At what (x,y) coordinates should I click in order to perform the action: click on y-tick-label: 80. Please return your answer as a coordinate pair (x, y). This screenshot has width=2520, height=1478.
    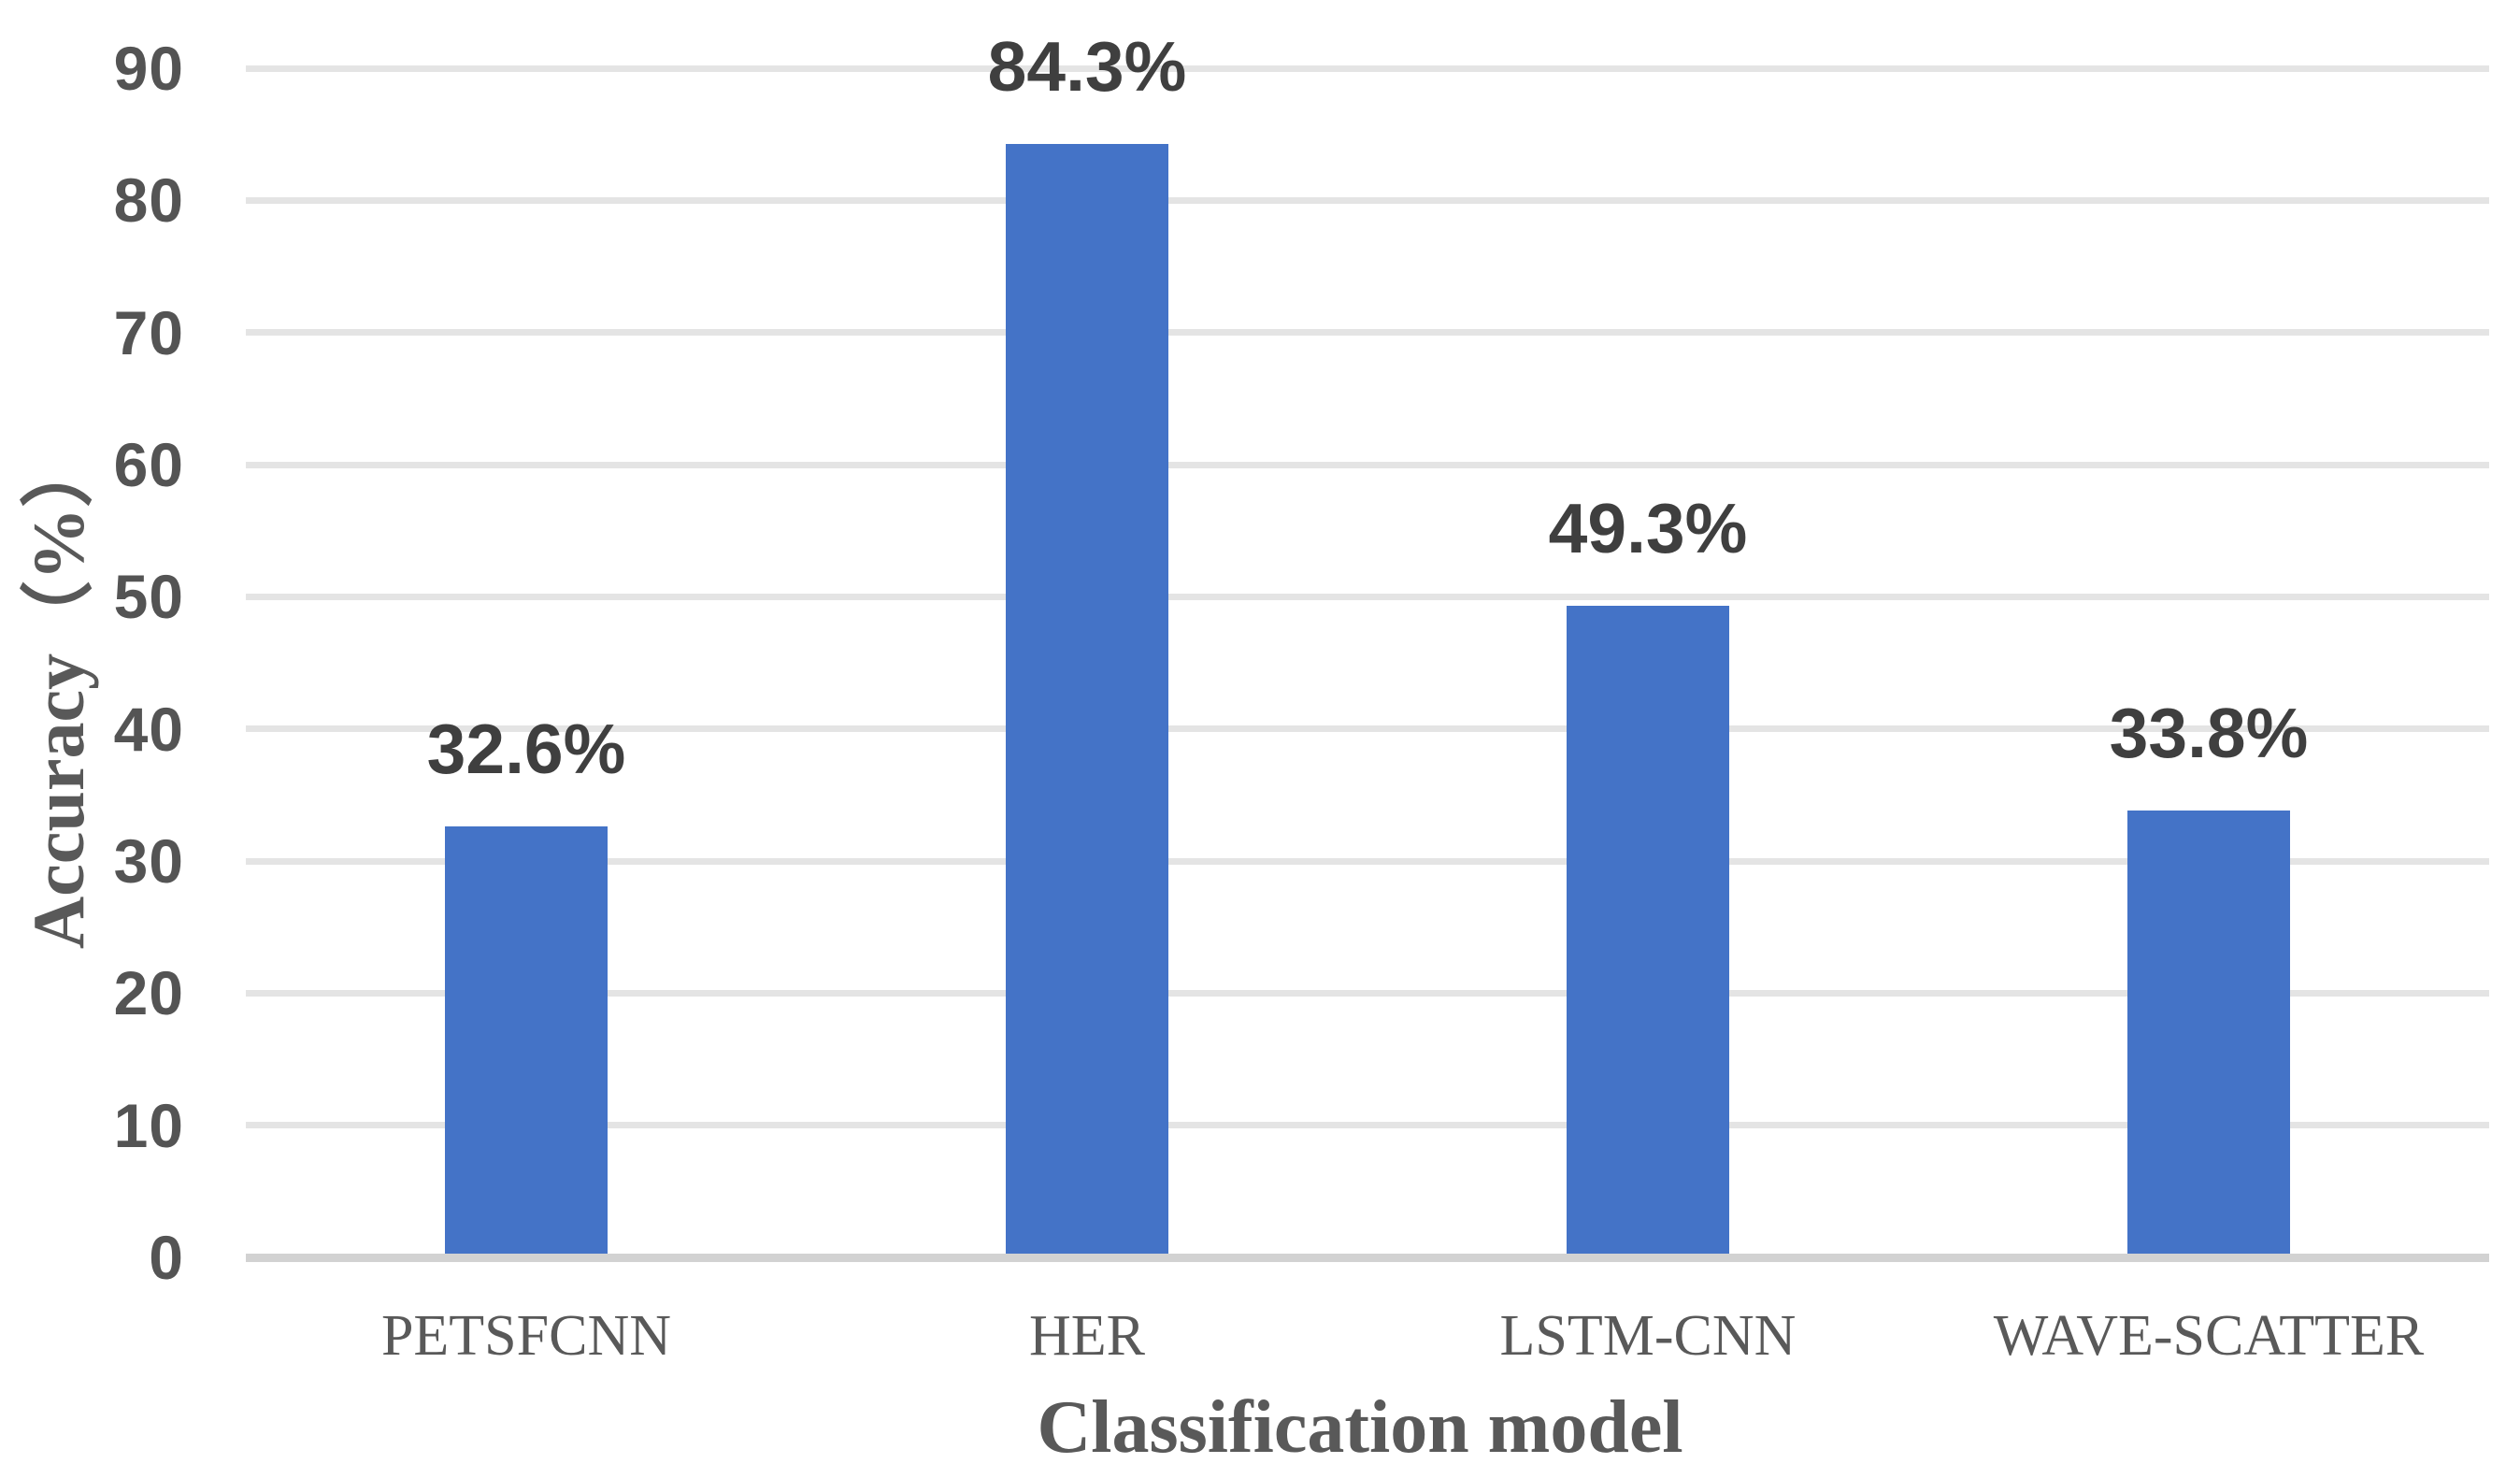
    Looking at the image, I should click on (148, 200).